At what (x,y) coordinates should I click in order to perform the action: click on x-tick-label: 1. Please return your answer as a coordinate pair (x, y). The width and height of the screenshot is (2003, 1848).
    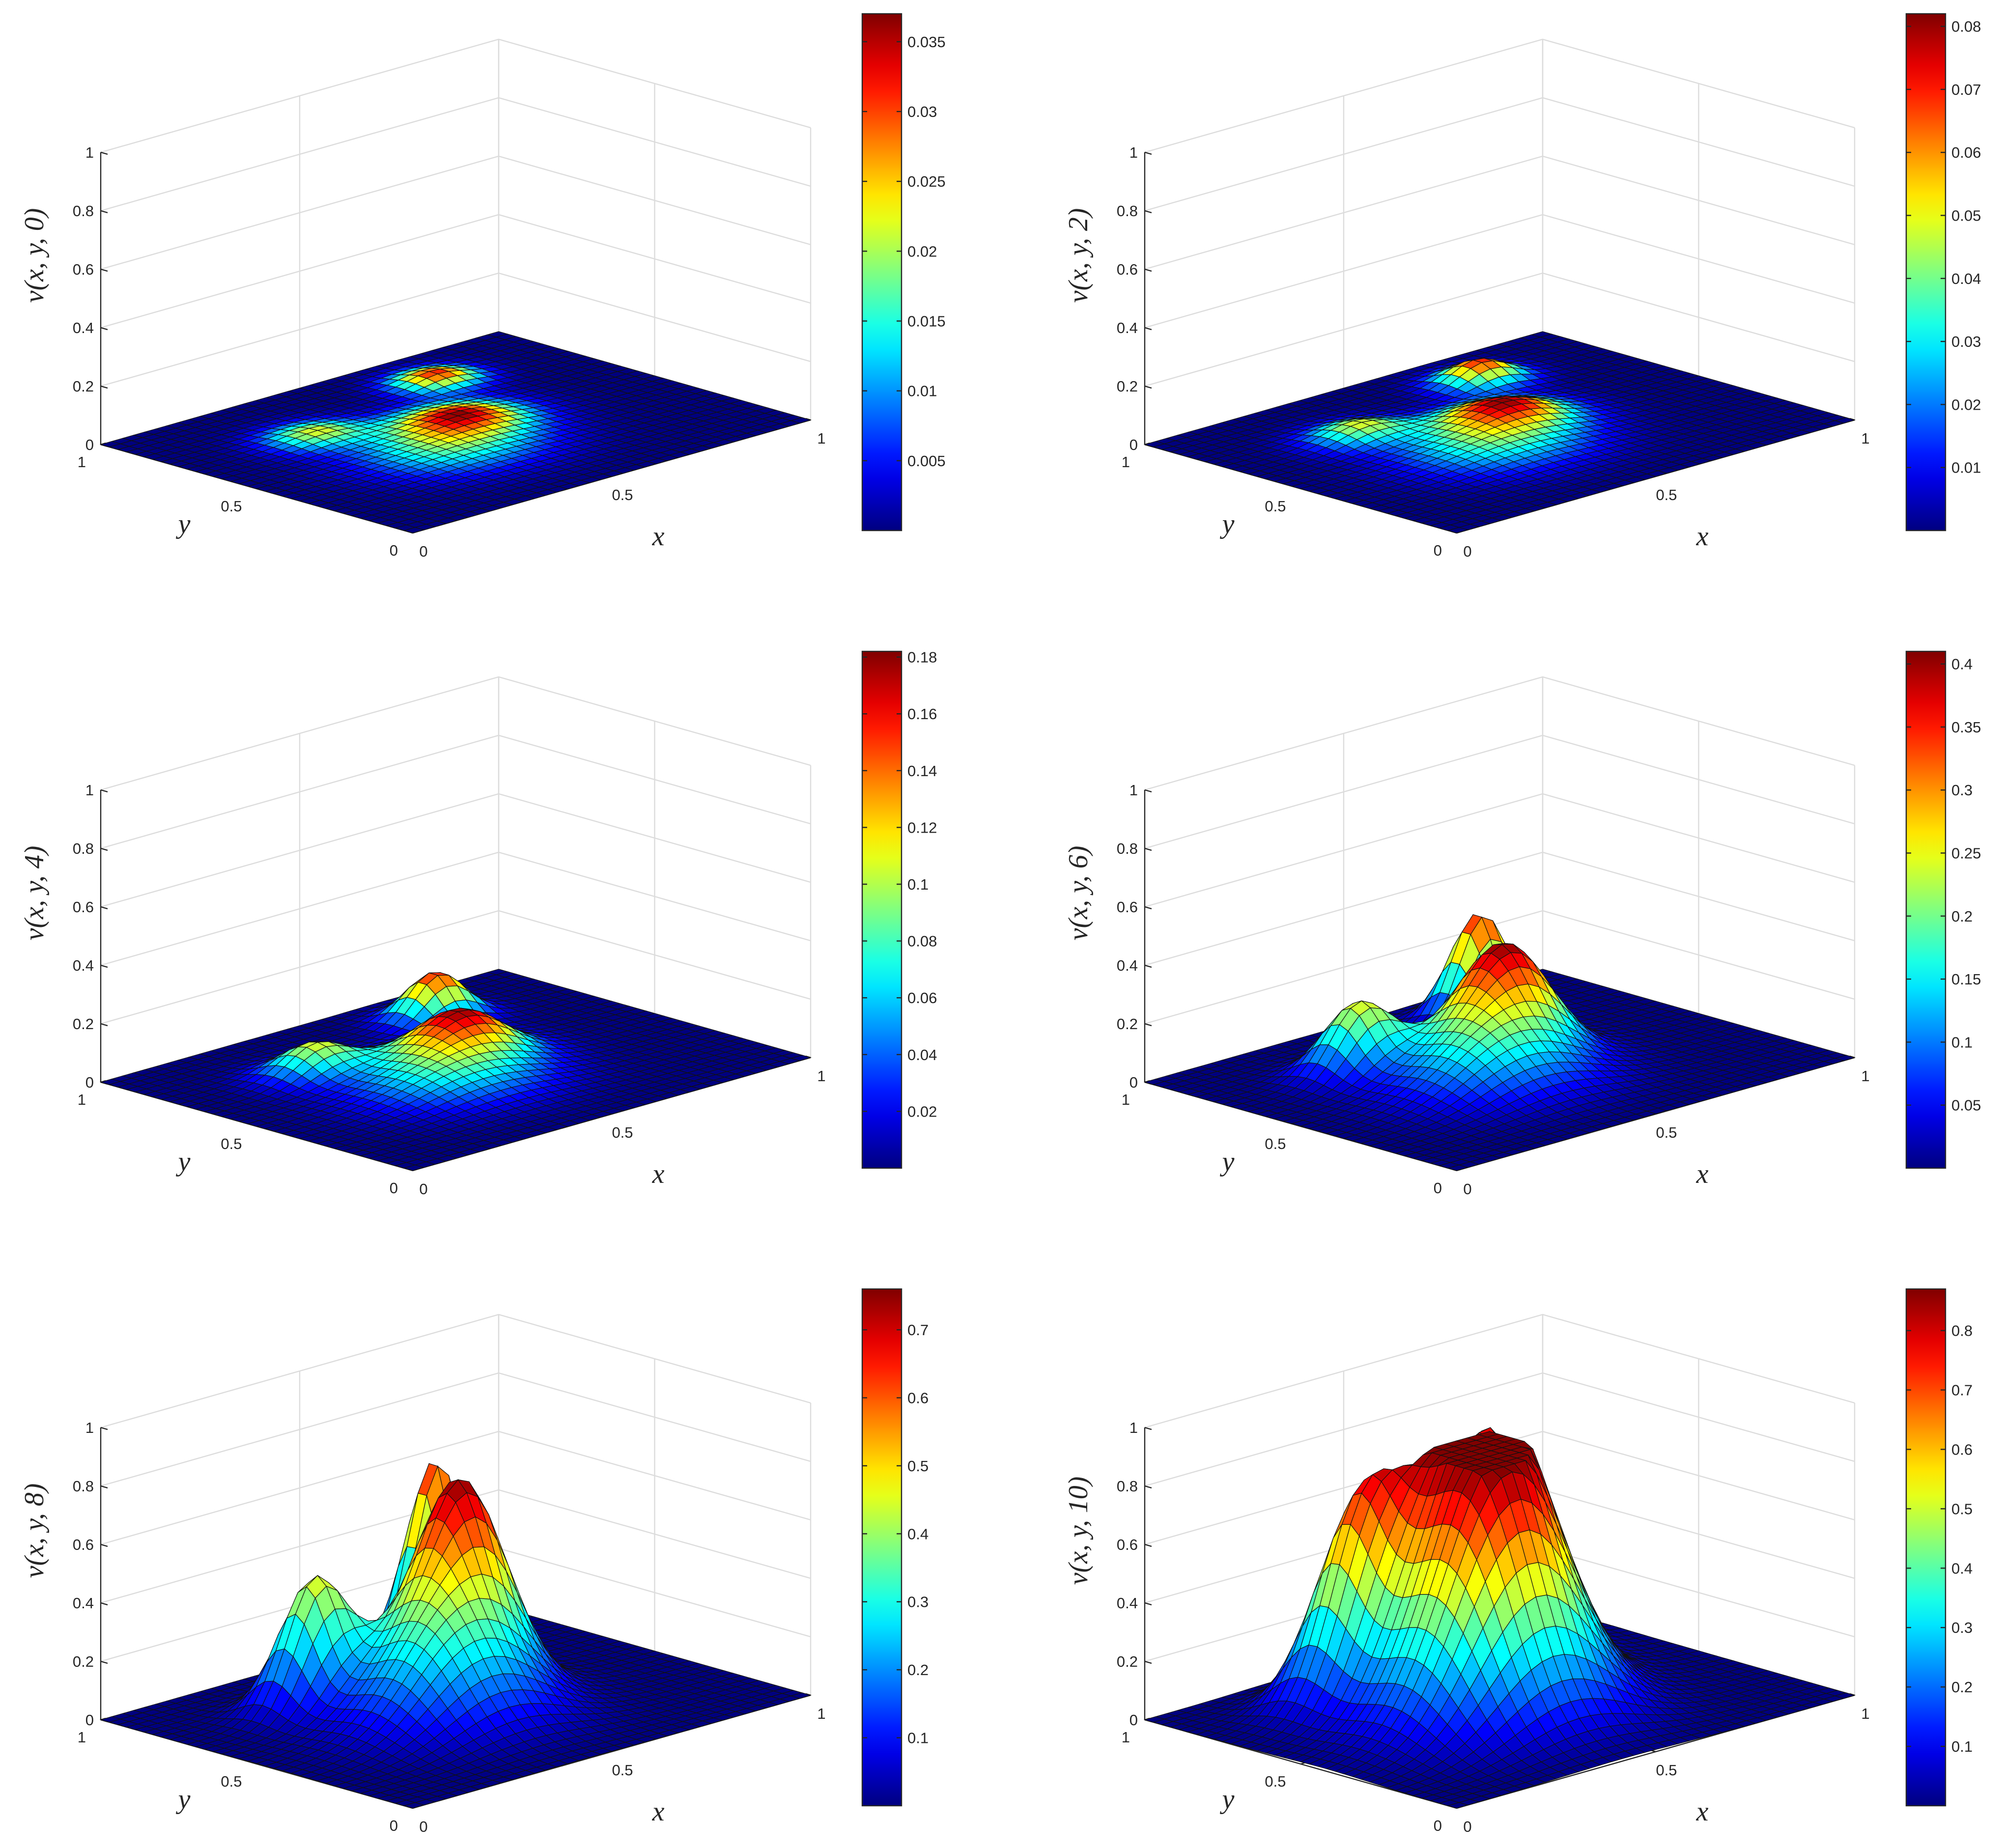
    Looking at the image, I should click on (821, 438).